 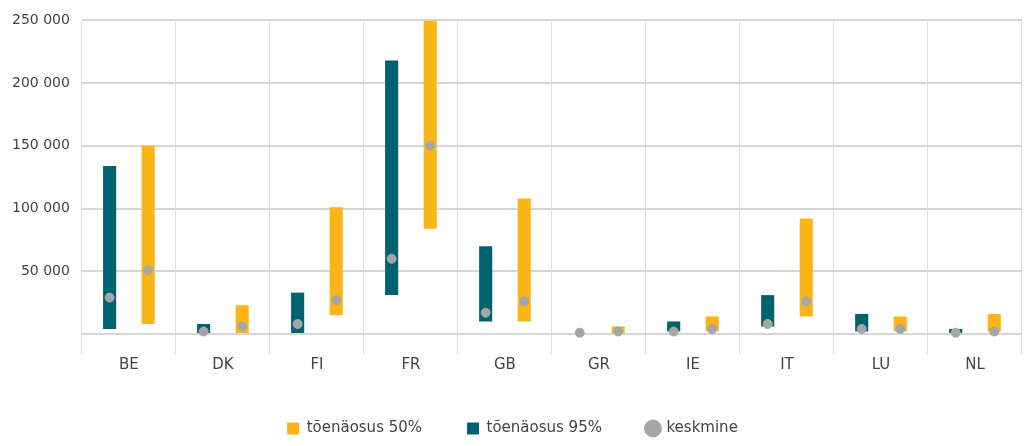 I want to click on y-tick-label: 200 000, so click(x=40, y=81).